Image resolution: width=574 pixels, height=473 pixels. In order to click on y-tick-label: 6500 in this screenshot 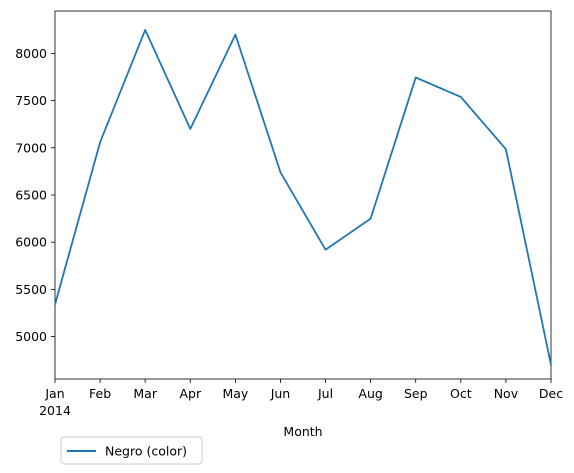, I will do `click(31, 195)`.